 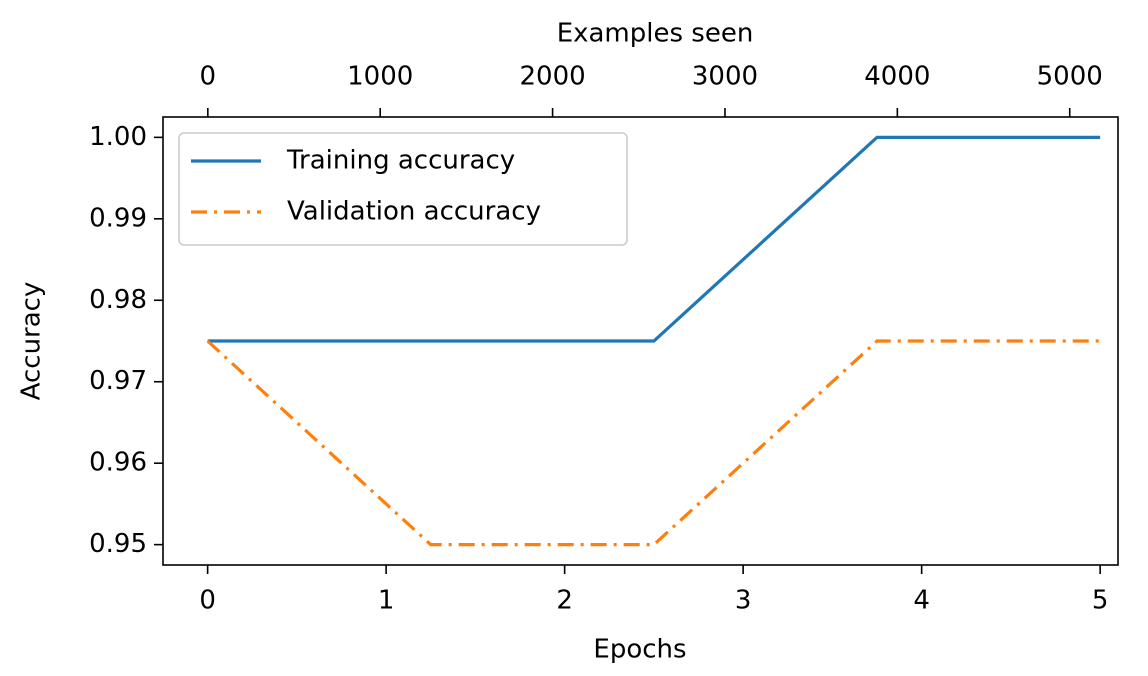 I want to click on x2-tick-label: 1000, so click(x=380, y=77).